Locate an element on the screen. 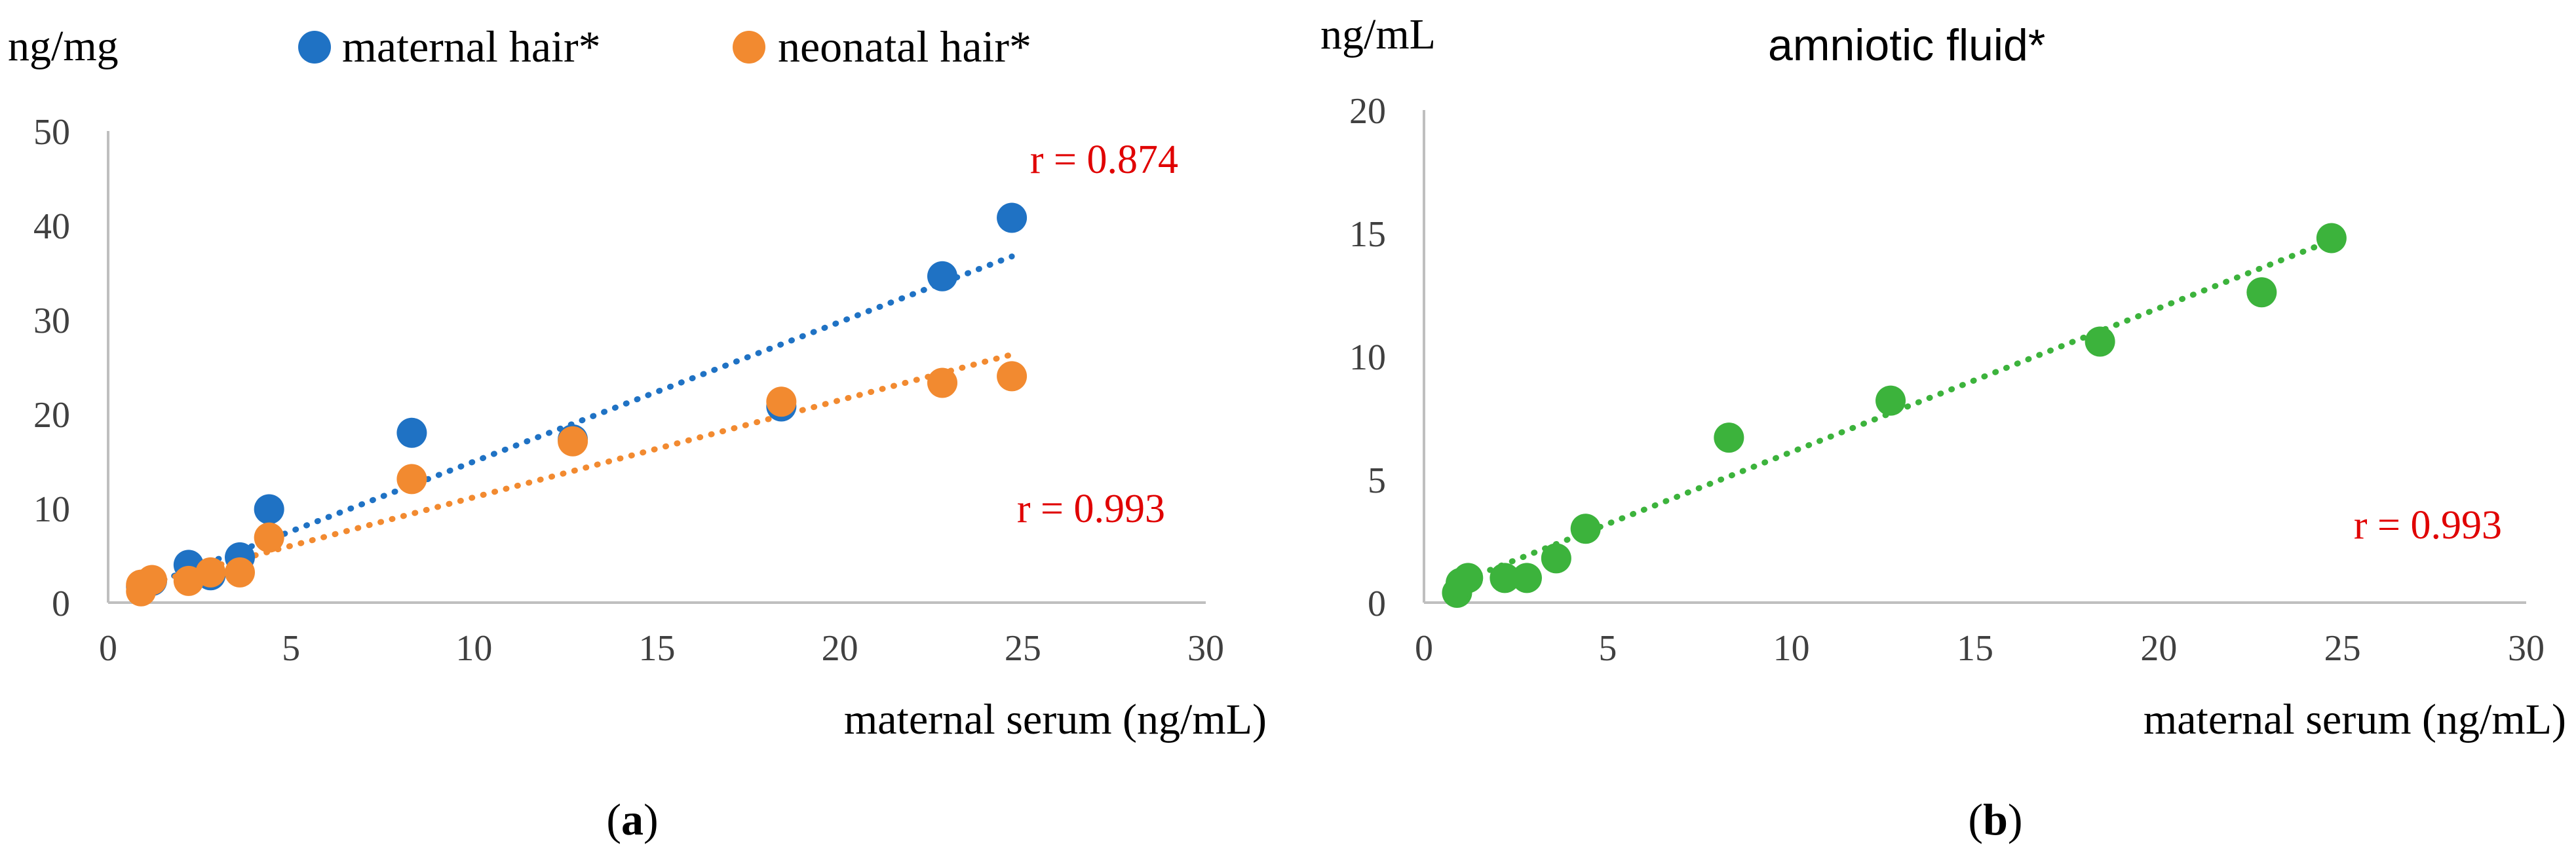 Image resolution: width=2576 pixels, height=862 pixels. panel-b-x-tick-label: 10 is located at coordinates (1791, 648).